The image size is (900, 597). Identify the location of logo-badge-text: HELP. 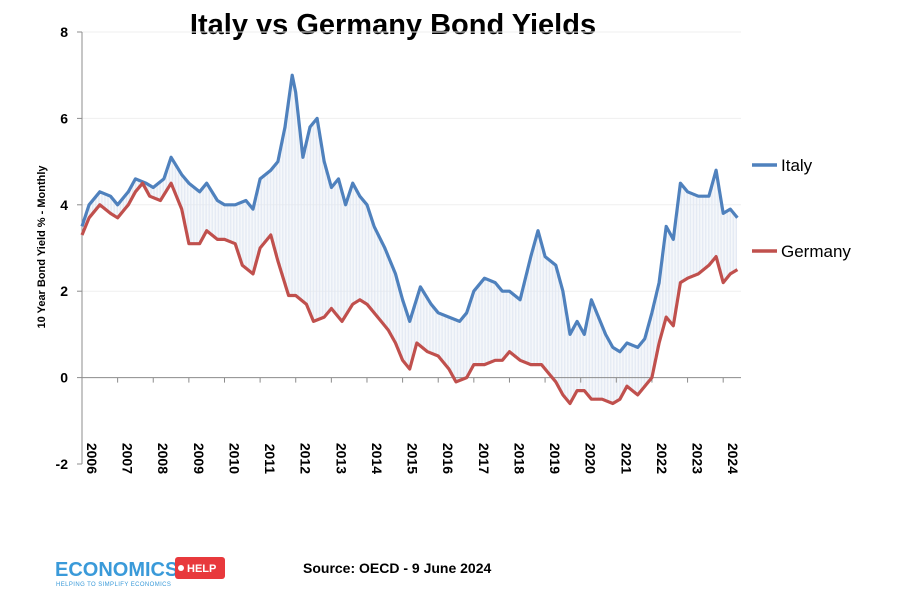
(201, 569).